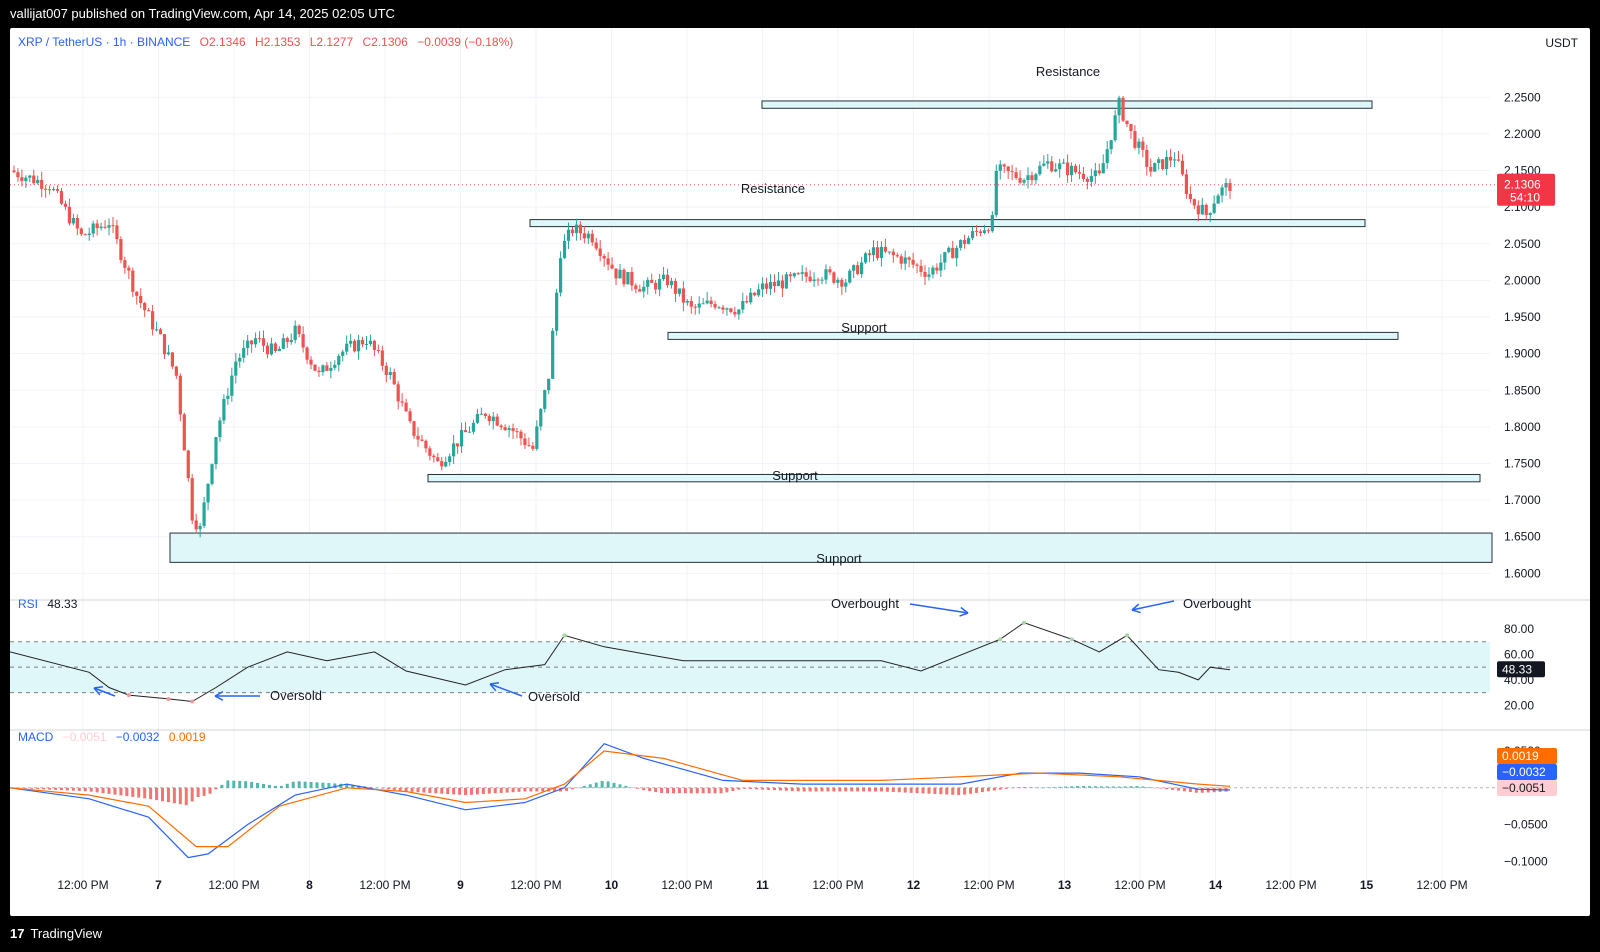 The width and height of the screenshot is (1600, 952). What do you see at coordinates (115, 737) in the screenshot?
I see `macd-legend: MACD −0.0051 −0.0032 0.0019` at bounding box center [115, 737].